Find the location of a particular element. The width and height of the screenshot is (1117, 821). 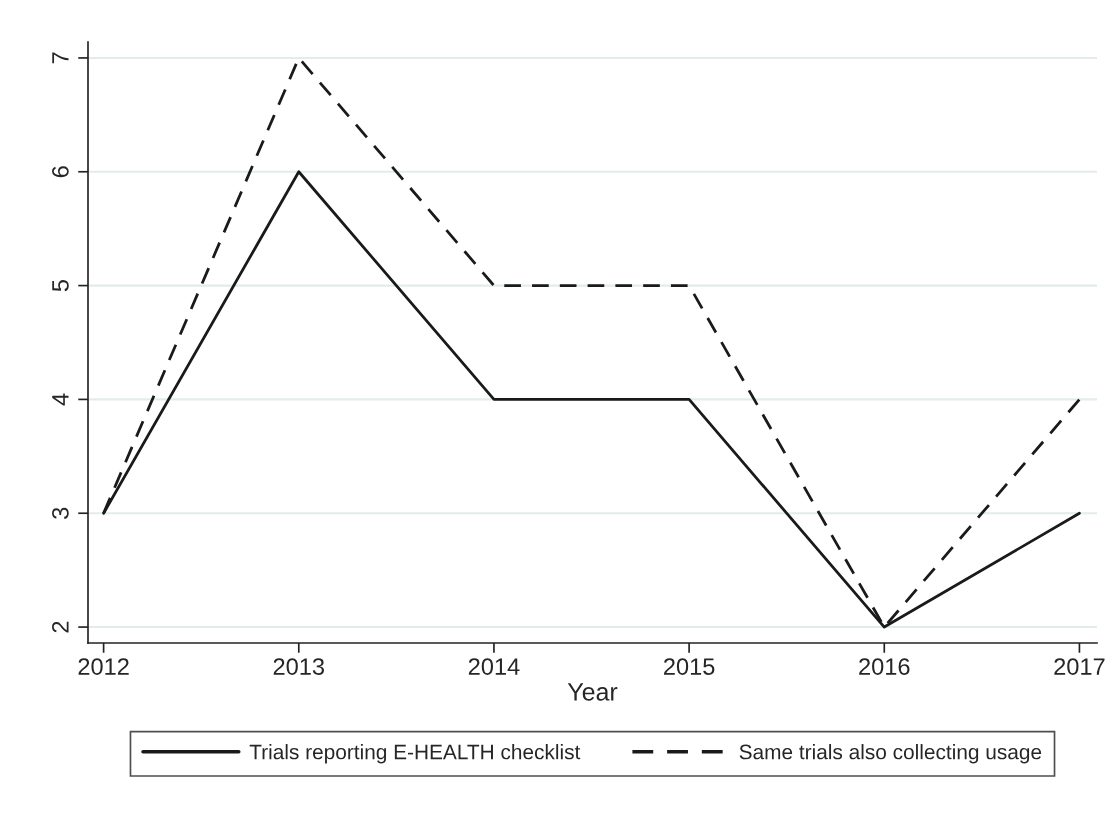

y-tick-label: 2 is located at coordinates (60, 627).